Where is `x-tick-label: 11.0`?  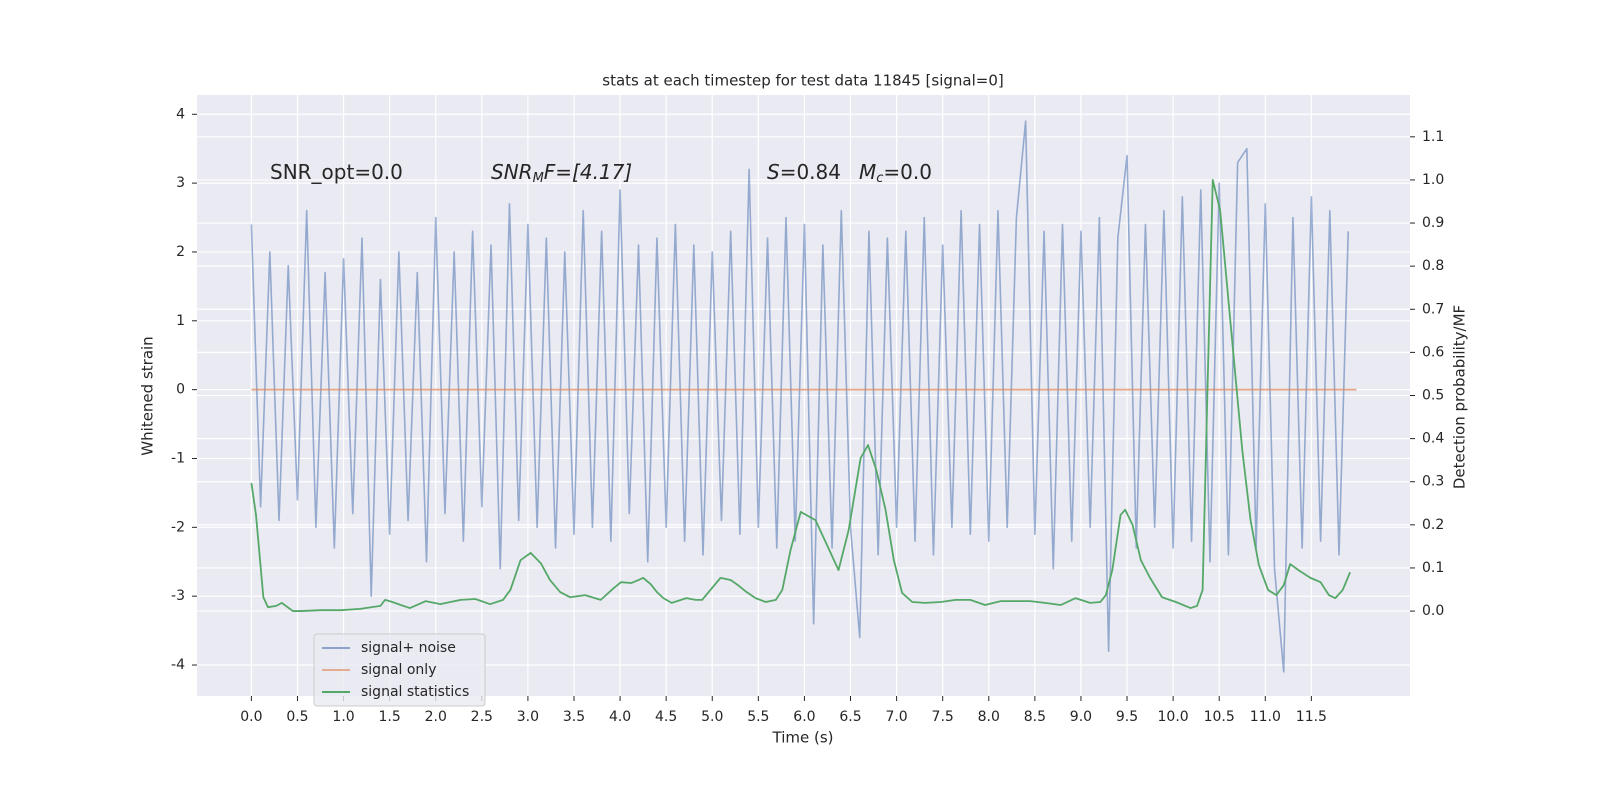 x-tick-label: 11.0 is located at coordinates (1265, 717).